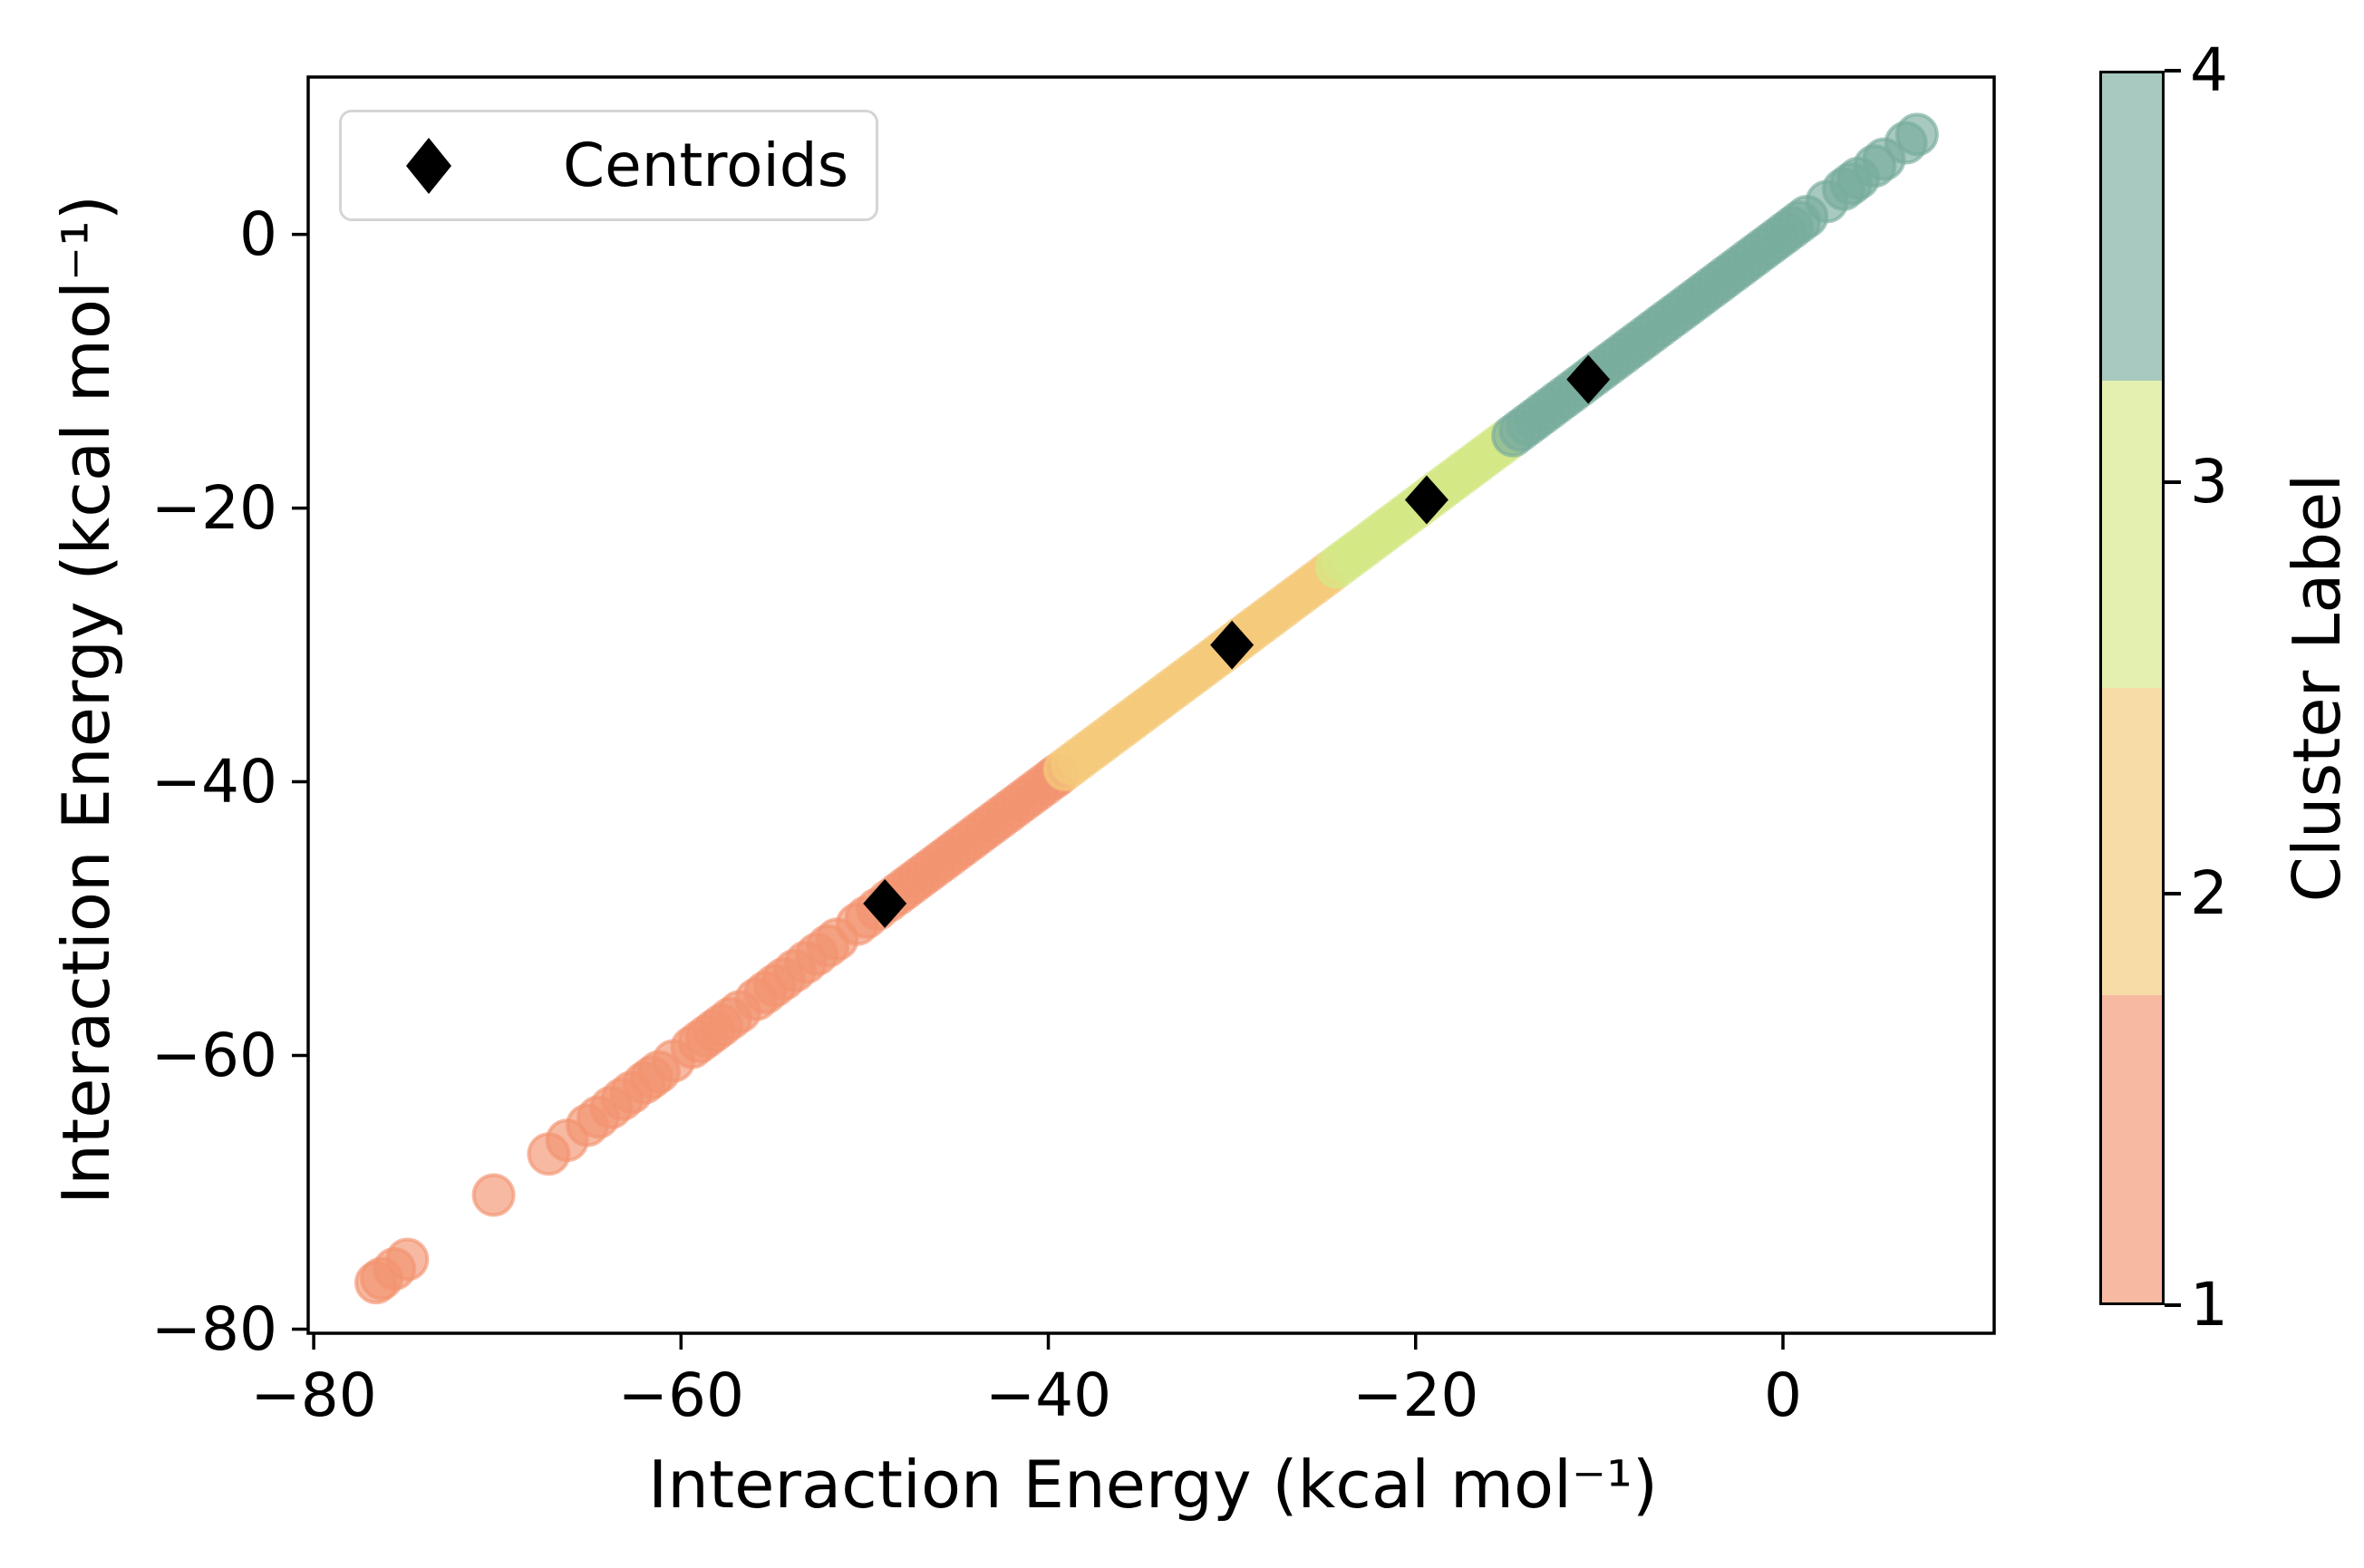  What do you see at coordinates (428, 166) in the screenshot?
I see `centroid-diamond-icon` at bounding box center [428, 166].